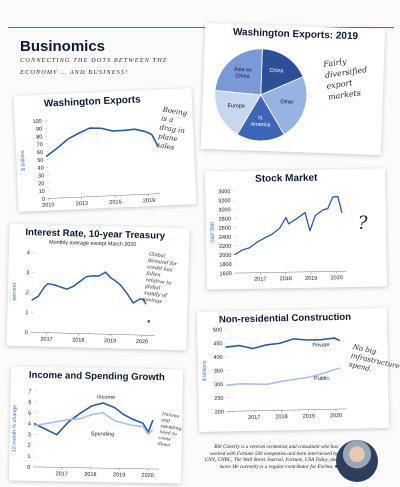 This screenshot has width=400, height=487. I want to click on y-tick-label: 3000, so click(224, 210).